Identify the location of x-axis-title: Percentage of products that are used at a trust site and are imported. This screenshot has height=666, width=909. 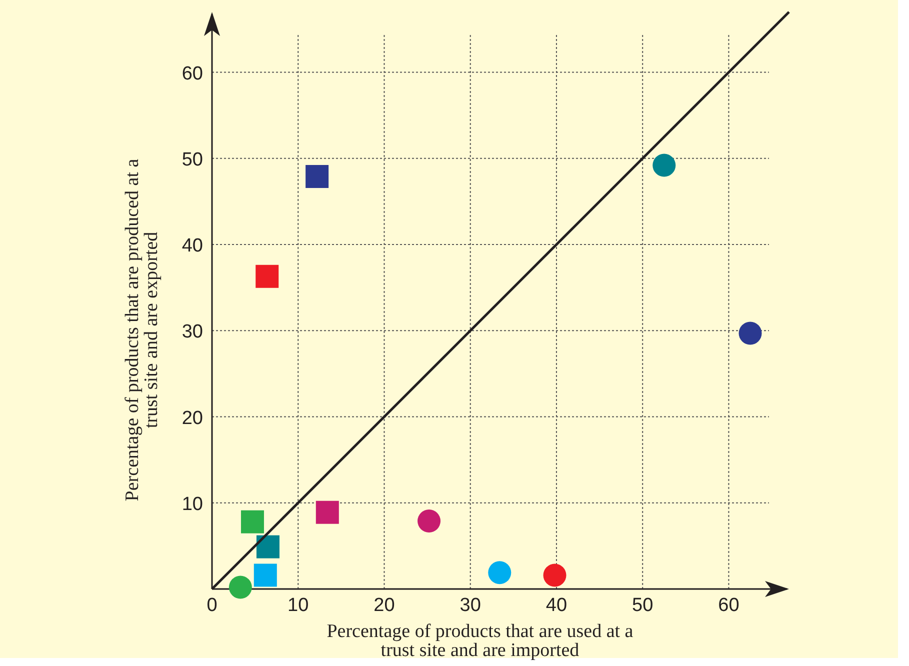
(480, 641).